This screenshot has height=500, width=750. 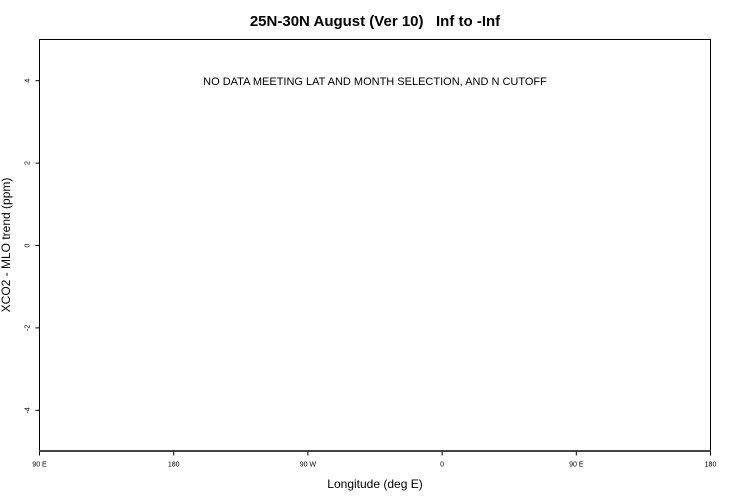 What do you see at coordinates (28, 163) in the screenshot?
I see `y-tick-label: 2` at bounding box center [28, 163].